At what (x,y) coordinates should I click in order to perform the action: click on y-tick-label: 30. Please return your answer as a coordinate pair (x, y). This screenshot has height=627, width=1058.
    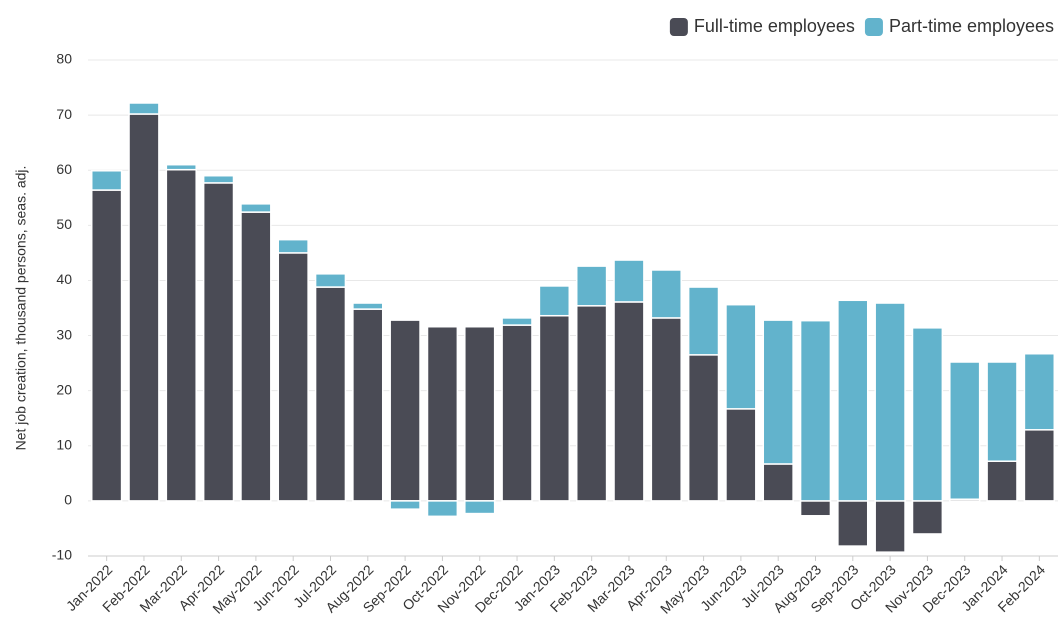
    Looking at the image, I should click on (64, 334).